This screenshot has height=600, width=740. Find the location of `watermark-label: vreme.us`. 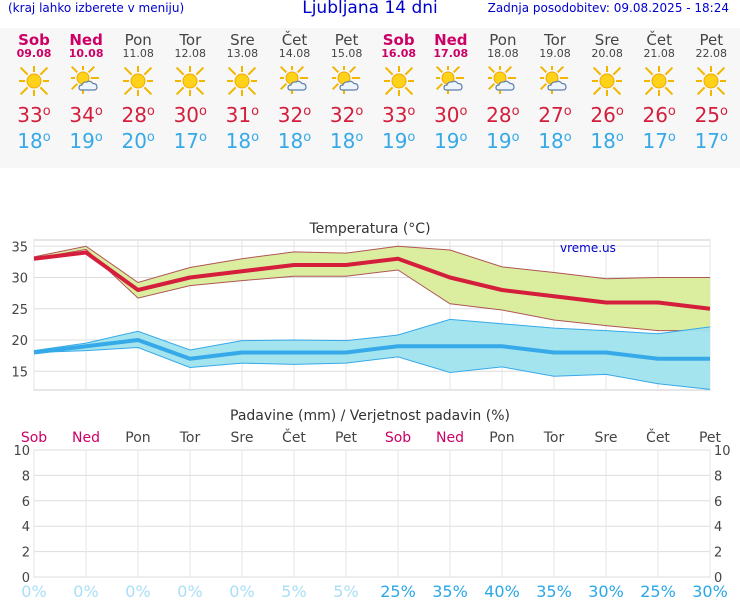

watermark-label: vreme.us is located at coordinates (588, 248).